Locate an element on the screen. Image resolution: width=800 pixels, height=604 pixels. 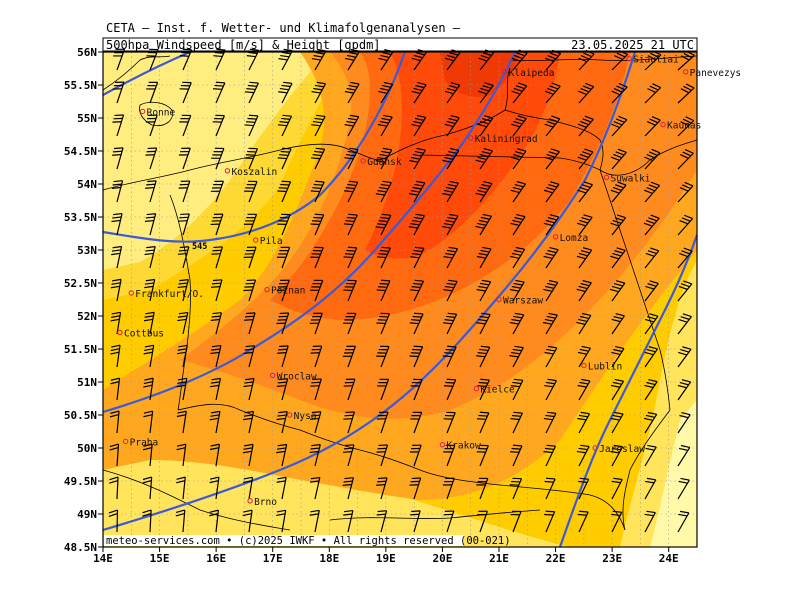
city-marker: Kaunas is located at coordinates (681, 126).